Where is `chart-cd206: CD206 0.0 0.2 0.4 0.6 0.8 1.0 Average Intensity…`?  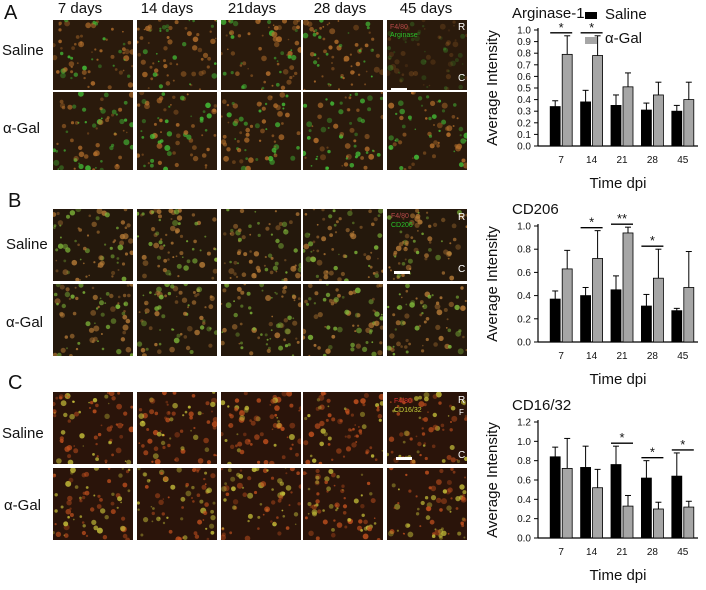 chart-cd206: CD206 0.0 0.2 0.4 0.6 0.8 1.0 Average Intensity… is located at coordinates (592, 295).